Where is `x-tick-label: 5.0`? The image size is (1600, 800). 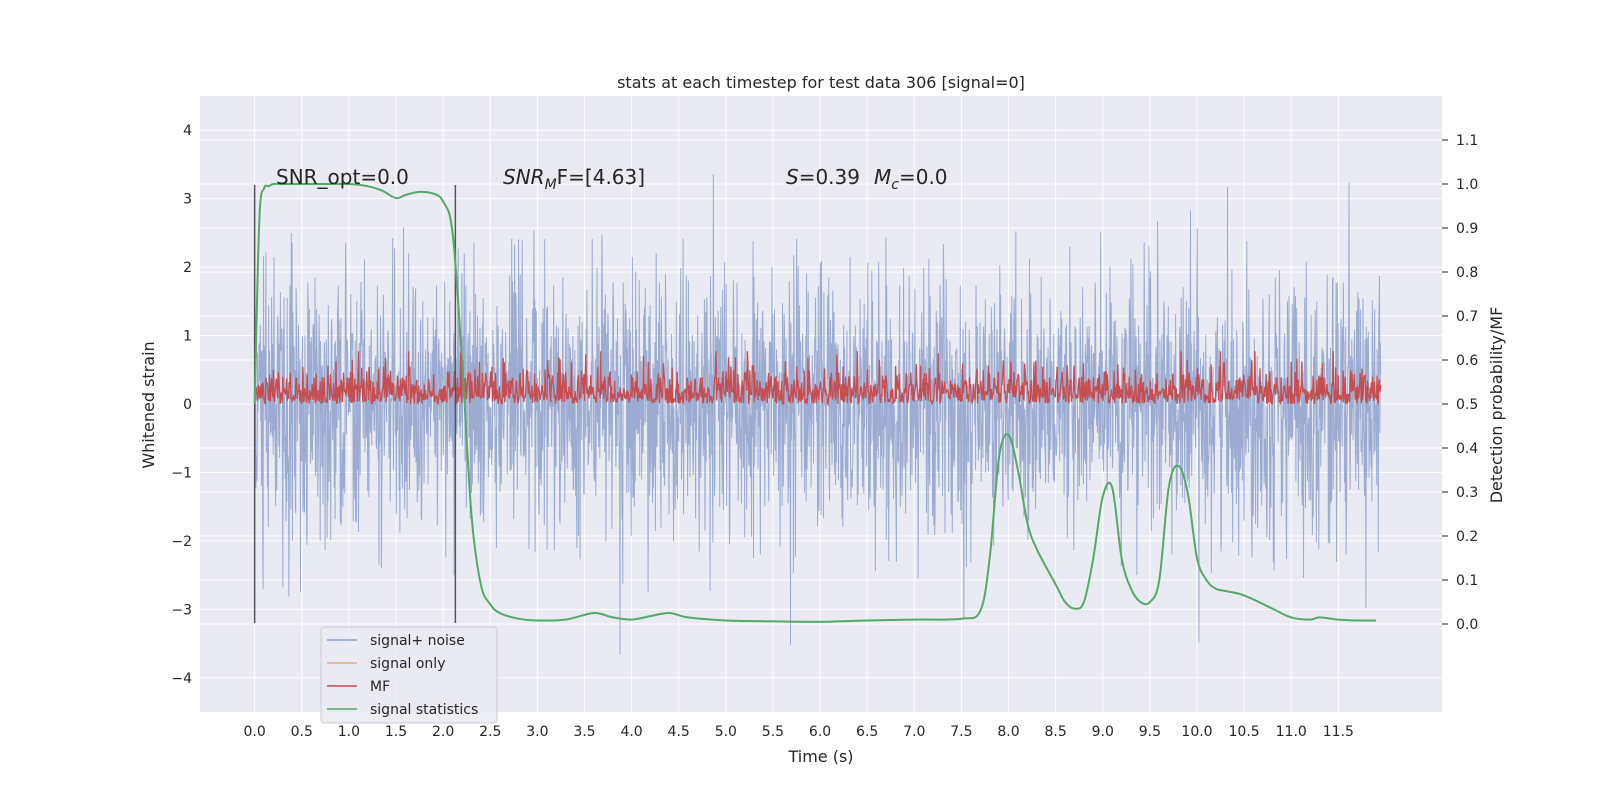 x-tick-label: 5.0 is located at coordinates (726, 732).